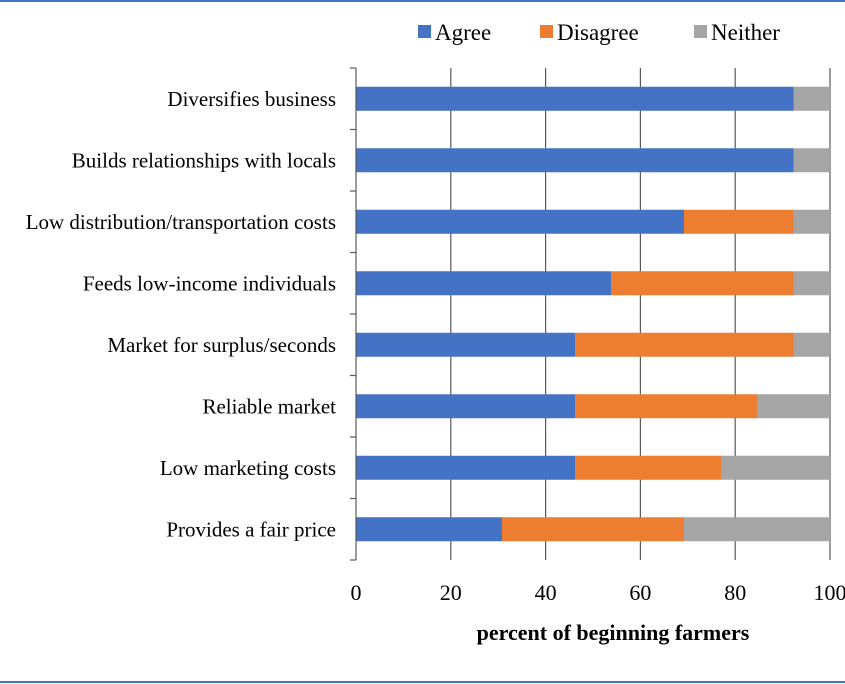  What do you see at coordinates (251, 99) in the screenshot?
I see `category-label: Diversifies business` at bounding box center [251, 99].